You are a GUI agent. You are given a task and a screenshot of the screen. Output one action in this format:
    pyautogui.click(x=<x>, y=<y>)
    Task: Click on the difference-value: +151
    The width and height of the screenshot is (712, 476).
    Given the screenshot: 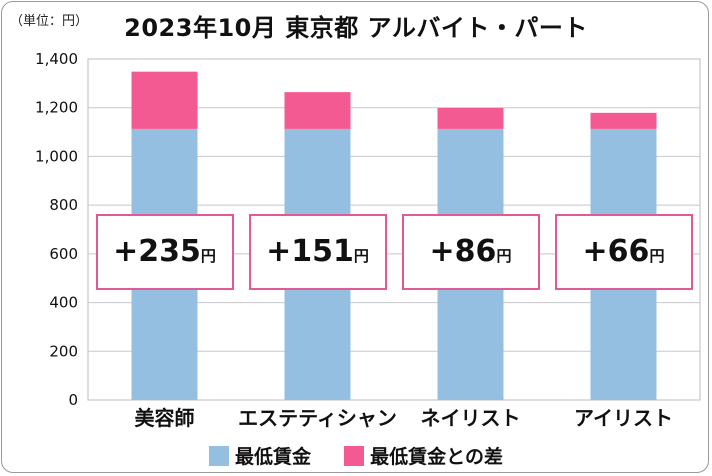 What is the action you would take?
    pyautogui.click(x=310, y=251)
    